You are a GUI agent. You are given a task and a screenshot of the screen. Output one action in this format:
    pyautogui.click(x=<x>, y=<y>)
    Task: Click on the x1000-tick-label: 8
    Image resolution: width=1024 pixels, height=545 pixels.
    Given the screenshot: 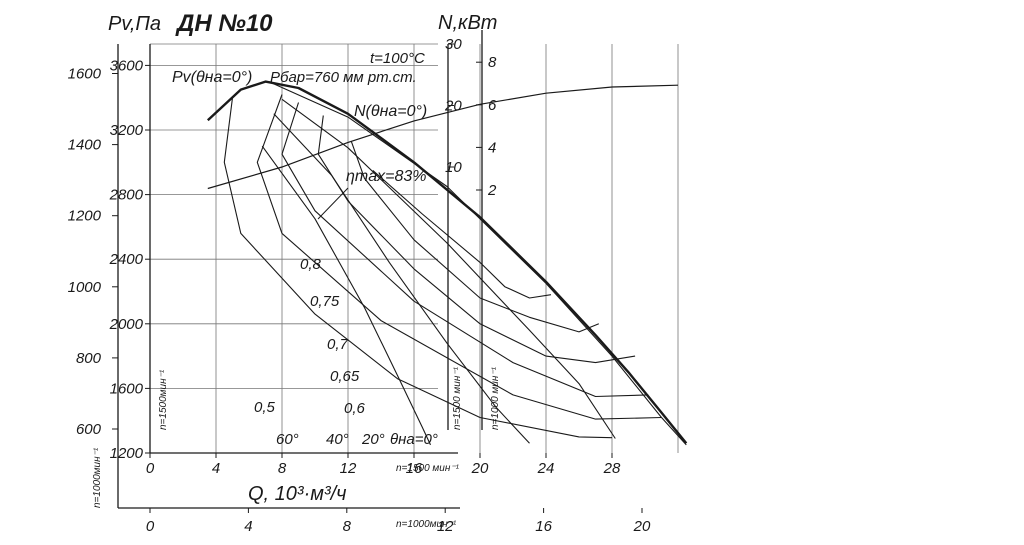 What is the action you would take?
    pyautogui.click(x=347, y=526)
    